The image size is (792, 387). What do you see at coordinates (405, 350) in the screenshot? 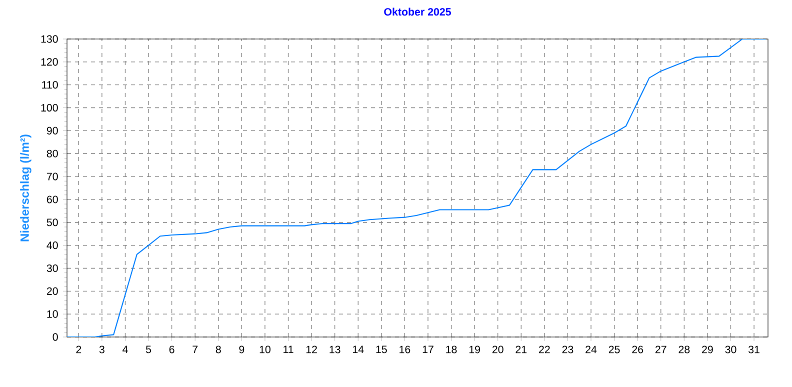
I see `x-tick-label: 16` at bounding box center [405, 350].